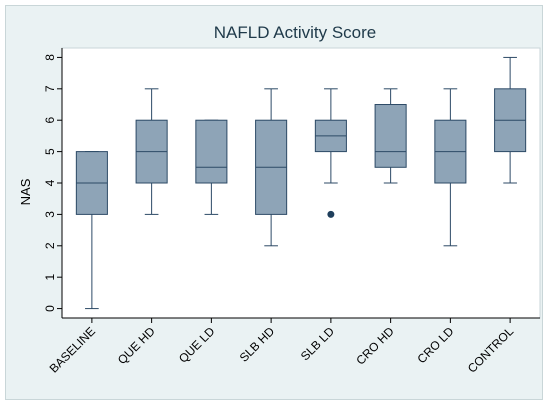 Image resolution: width=550 pixels, height=405 pixels. Describe the element at coordinates (271, 167) in the screenshot. I see `box-slb-hd` at that location.